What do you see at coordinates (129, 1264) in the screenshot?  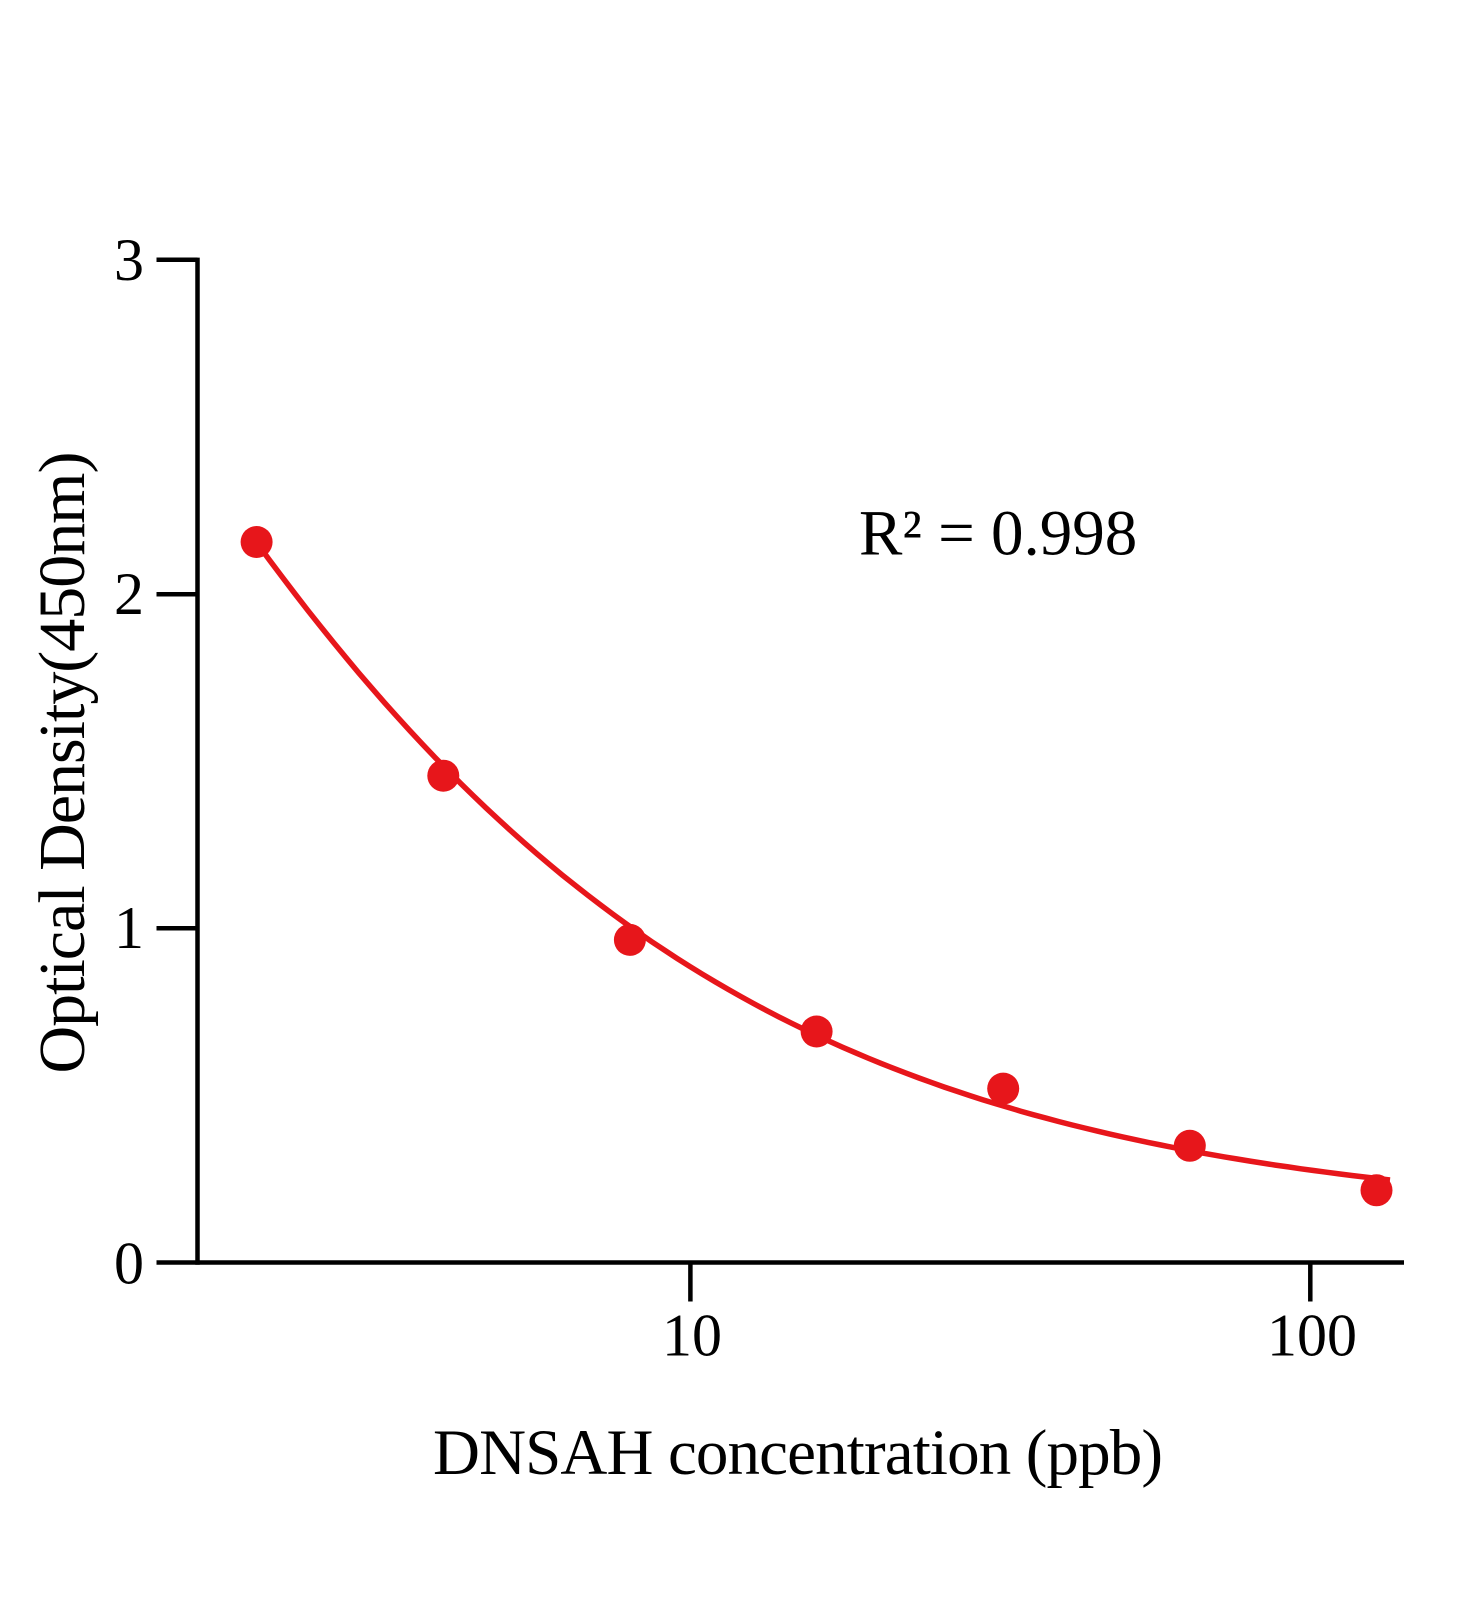 I see `svg-text: 0` at bounding box center [129, 1264].